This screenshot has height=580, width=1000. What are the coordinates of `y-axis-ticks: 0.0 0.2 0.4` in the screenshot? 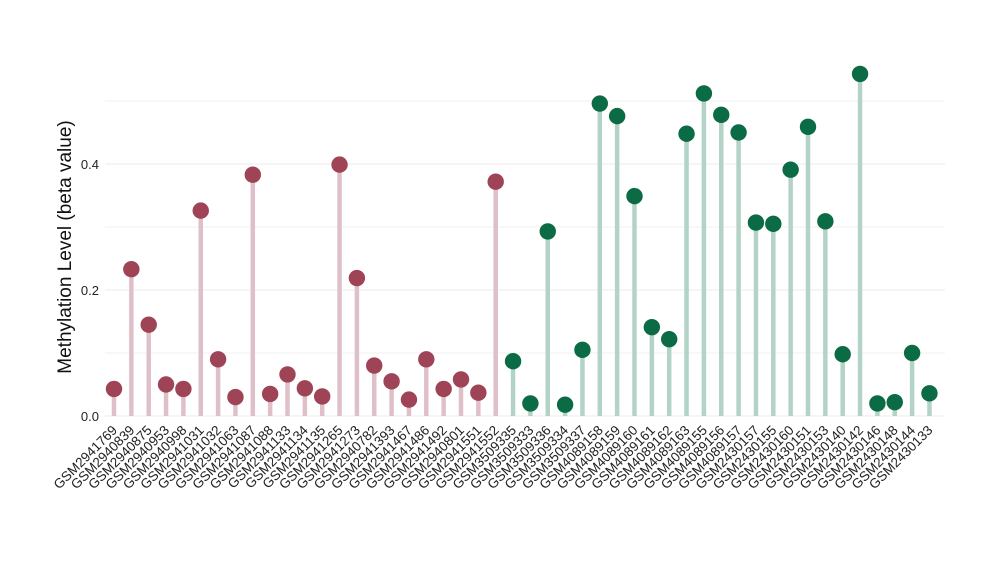 It's located at (90, 290).